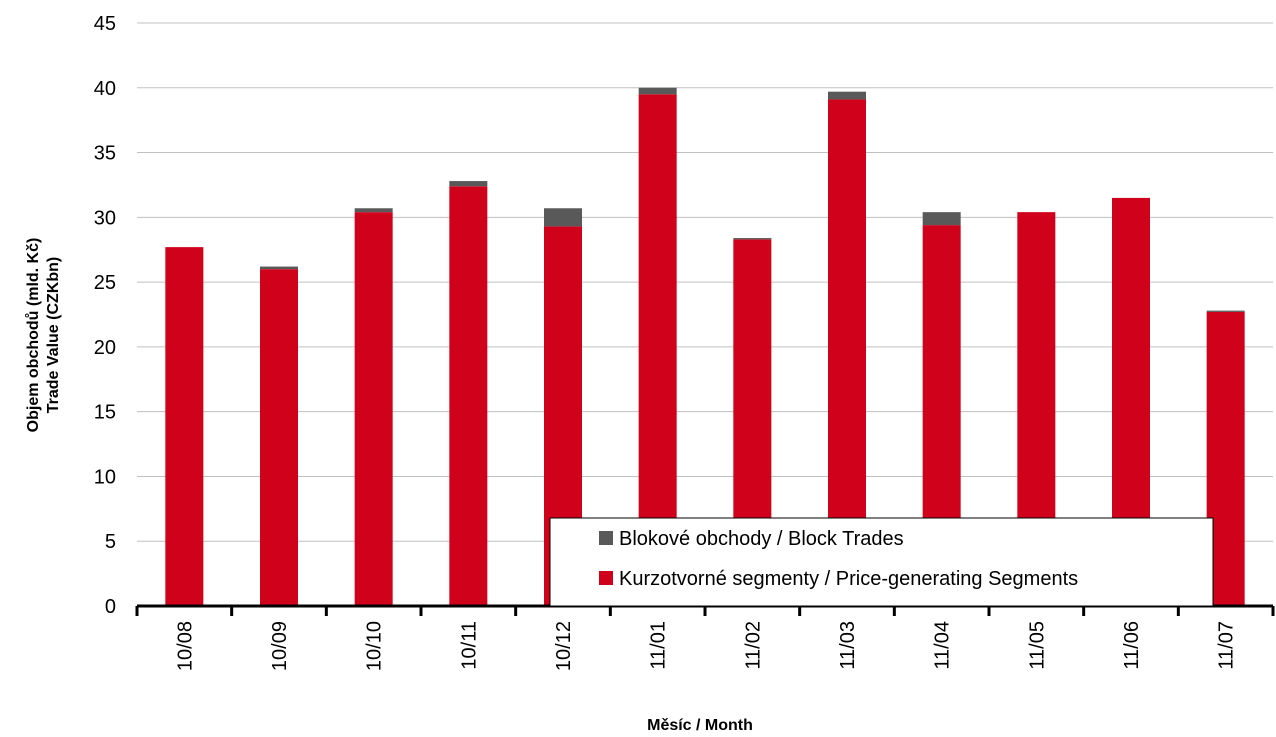  I want to click on x-axis-title: Měsíc / Month, so click(700, 725).